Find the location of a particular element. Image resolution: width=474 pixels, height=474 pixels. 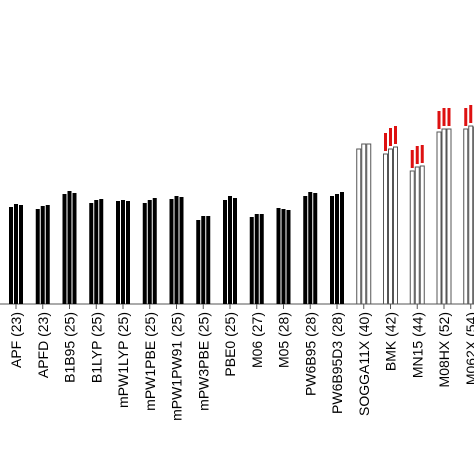

x-tick-label: mPW3PBE (25) is located at coordinates (203, 361).